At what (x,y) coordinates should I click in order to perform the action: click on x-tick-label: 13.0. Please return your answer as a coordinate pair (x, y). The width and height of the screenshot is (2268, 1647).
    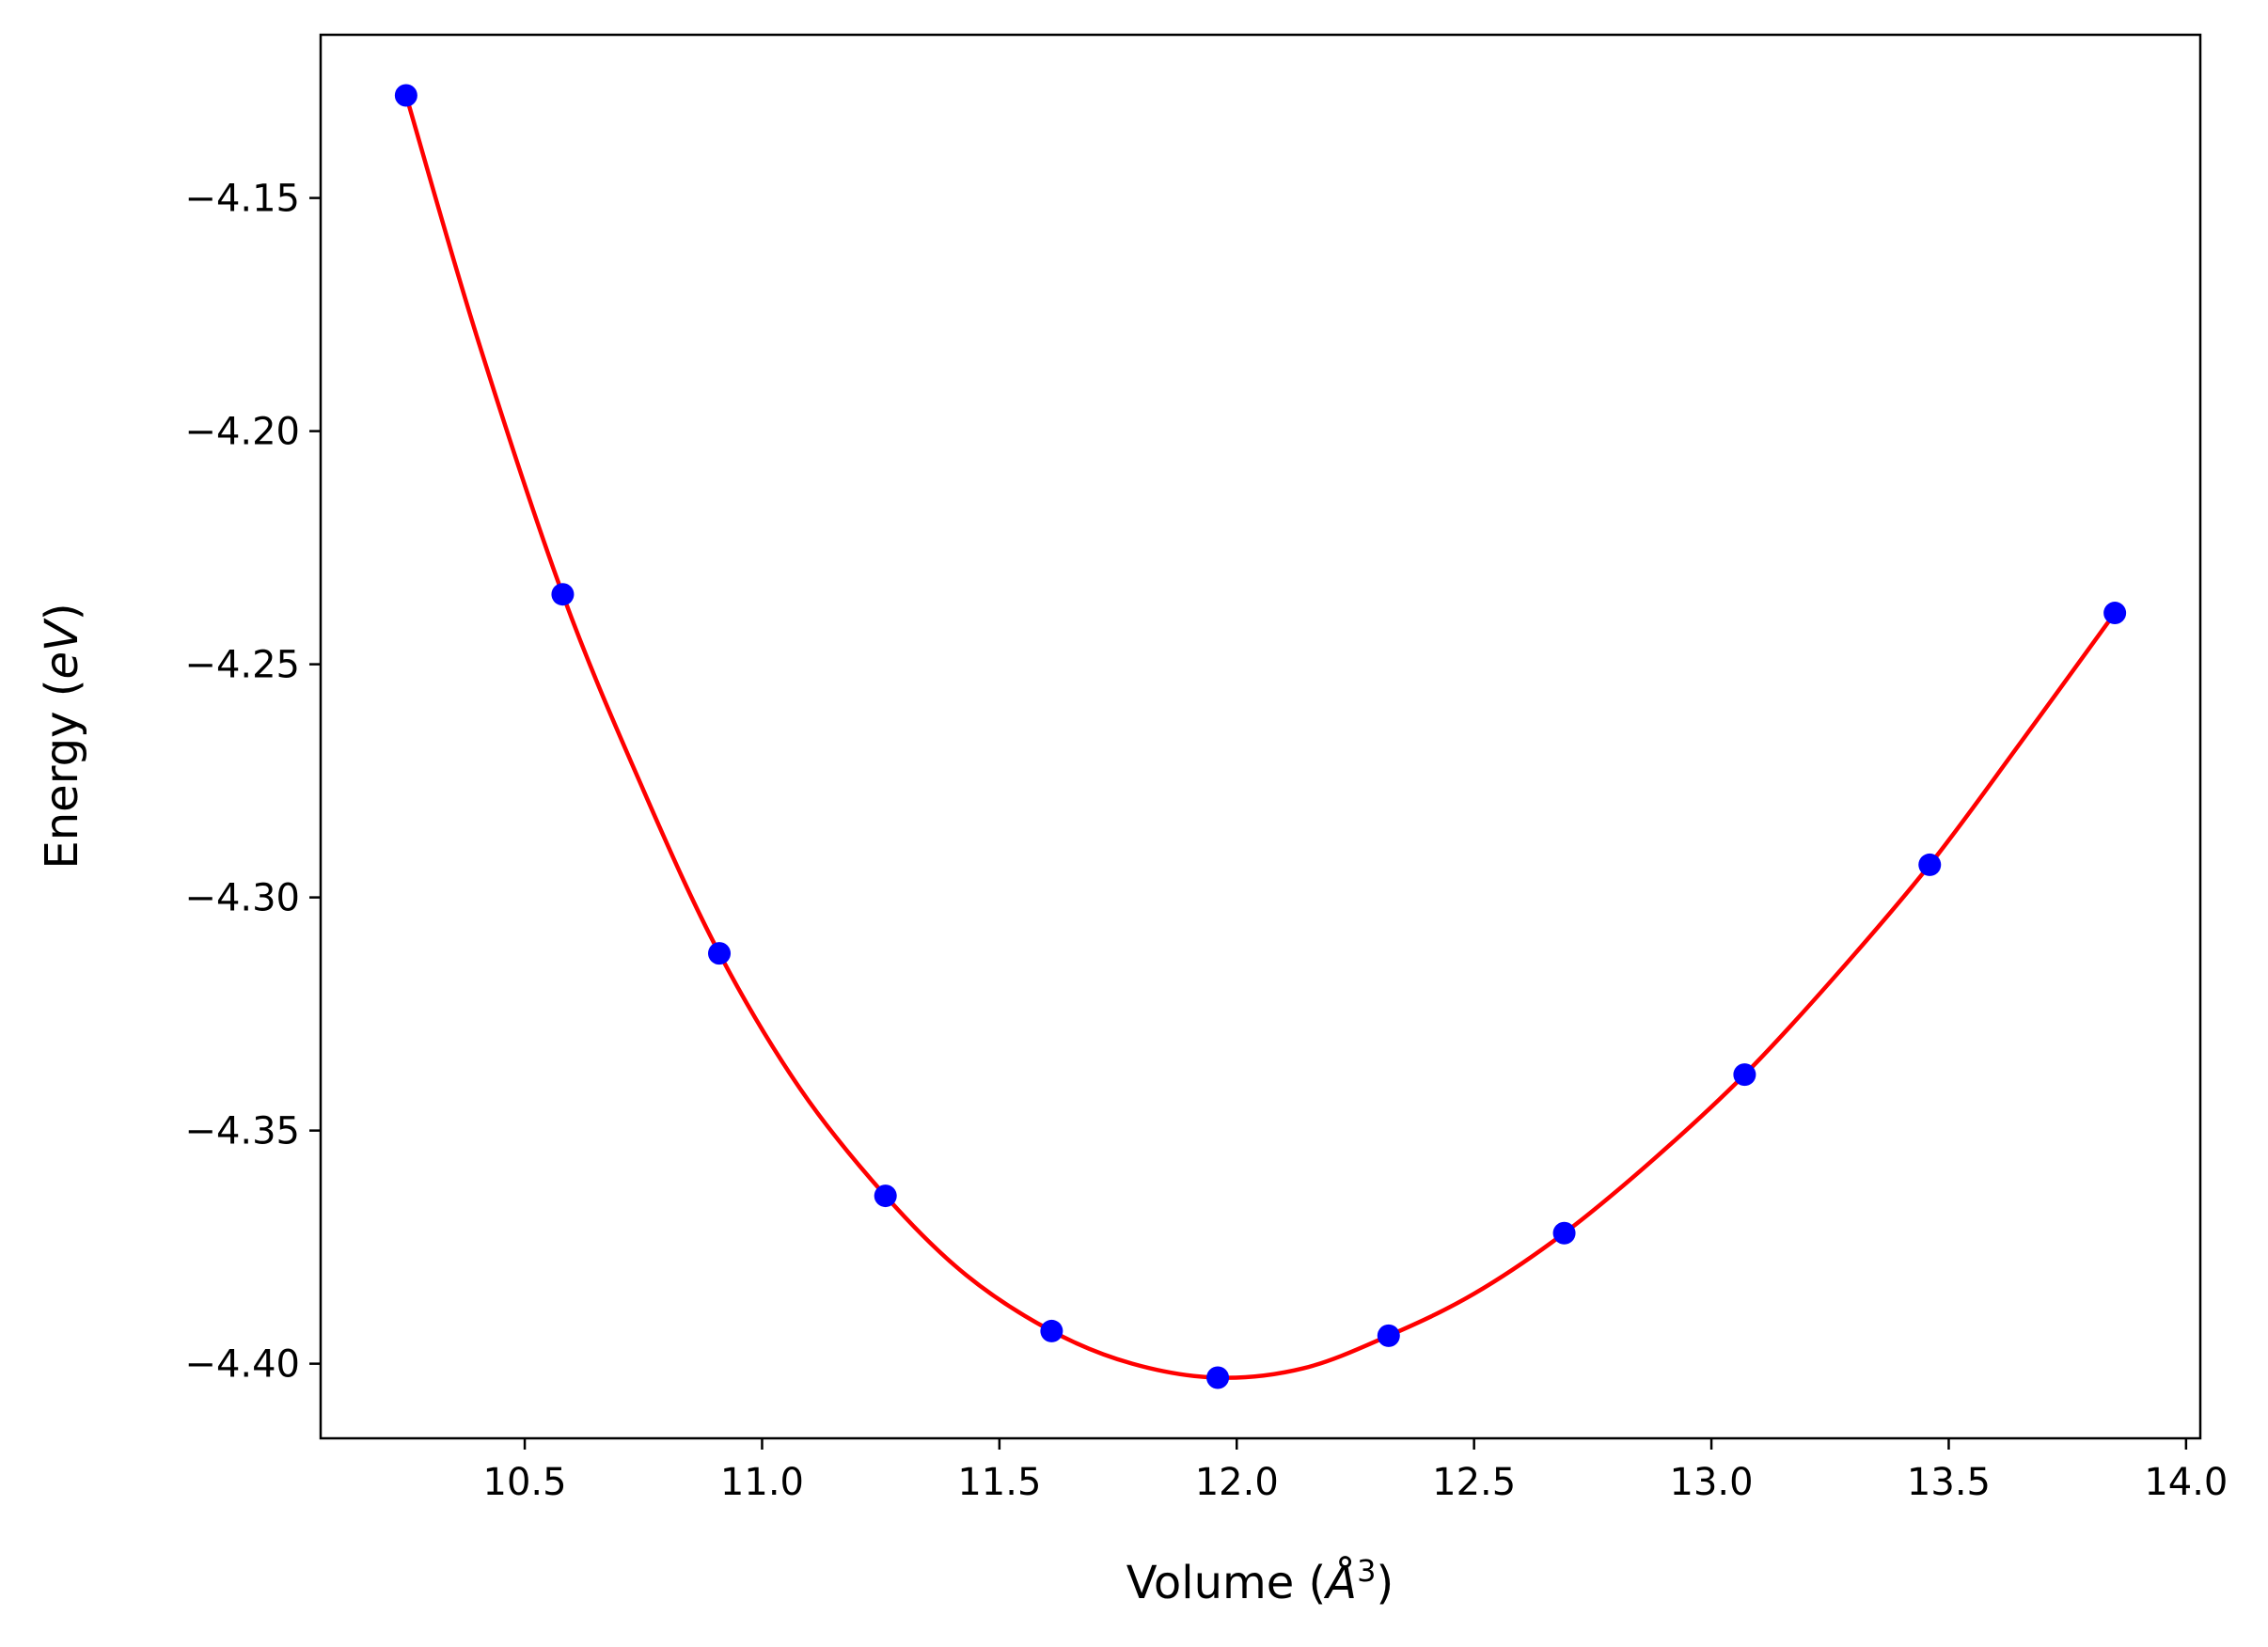
    Looking at the image, I should click on (1712, 1482).